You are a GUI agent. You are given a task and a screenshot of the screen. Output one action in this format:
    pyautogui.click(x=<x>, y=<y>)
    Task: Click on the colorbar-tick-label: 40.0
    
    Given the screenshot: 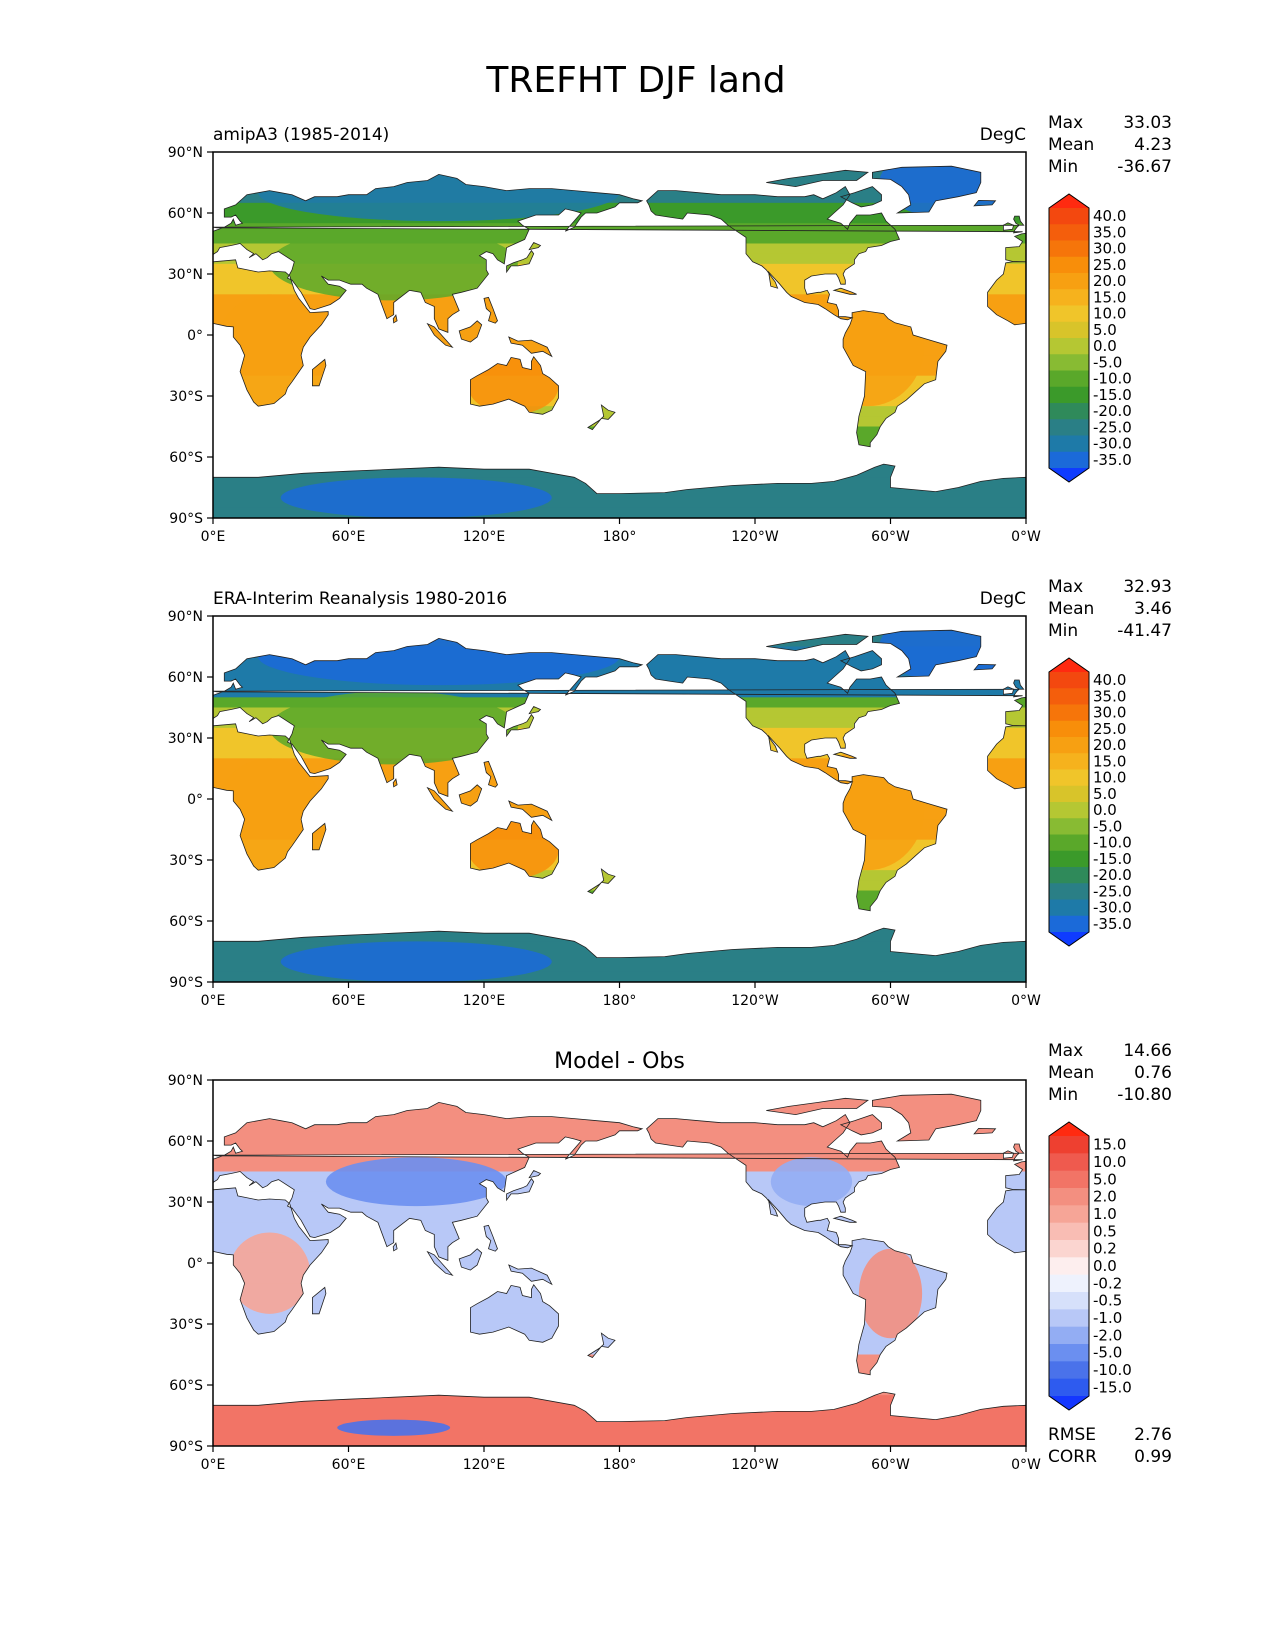 What is the action you would take?
    pyautogui.click(x=1109, y=216)
    